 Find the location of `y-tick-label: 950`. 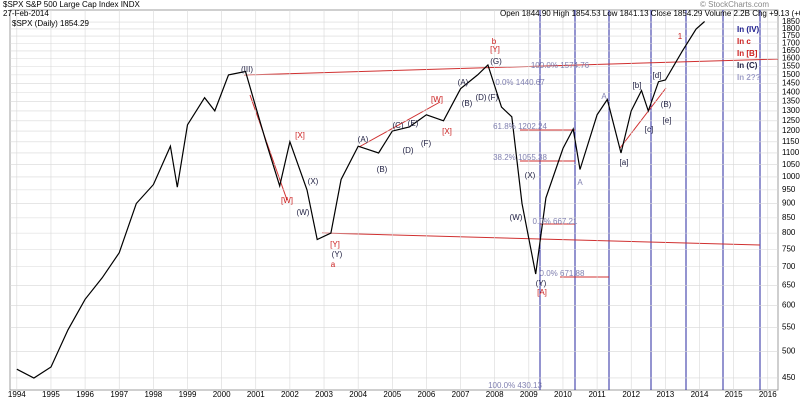

y-tick-label: 950 is located at coordinates (789, 189).